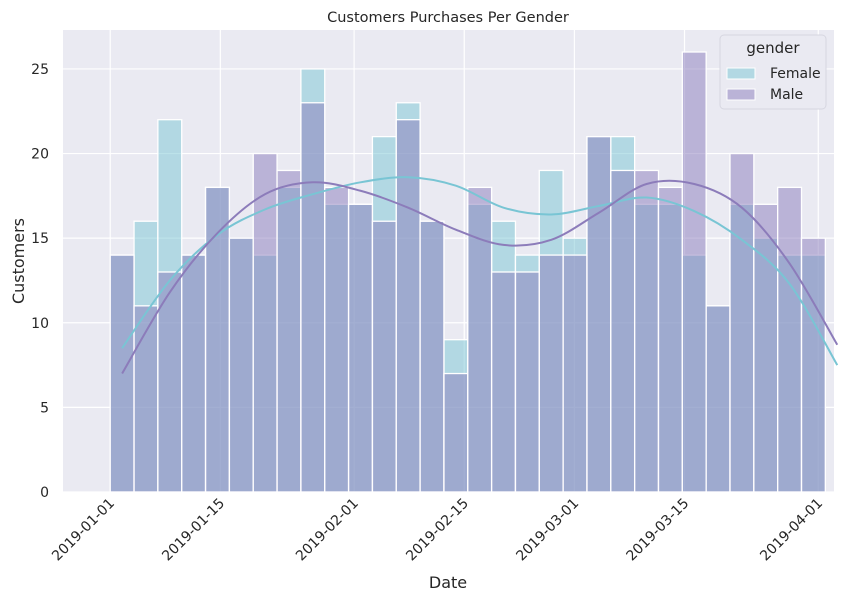  What do you see at coordinates (40, 155) in the screenshot?
I see `y-tick-label: 20` at bounding box center [40, 155].